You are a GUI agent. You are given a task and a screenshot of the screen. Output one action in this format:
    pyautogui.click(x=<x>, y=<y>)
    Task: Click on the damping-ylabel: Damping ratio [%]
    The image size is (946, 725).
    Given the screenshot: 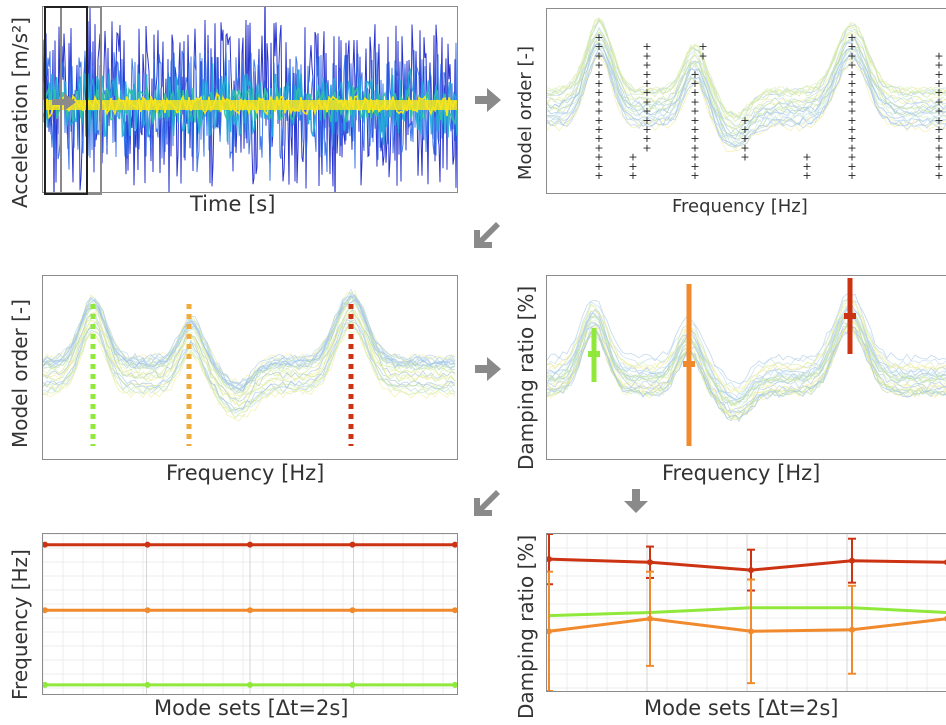 What is the action you would take?
    pyautogui.click(x=526, y=377)
    